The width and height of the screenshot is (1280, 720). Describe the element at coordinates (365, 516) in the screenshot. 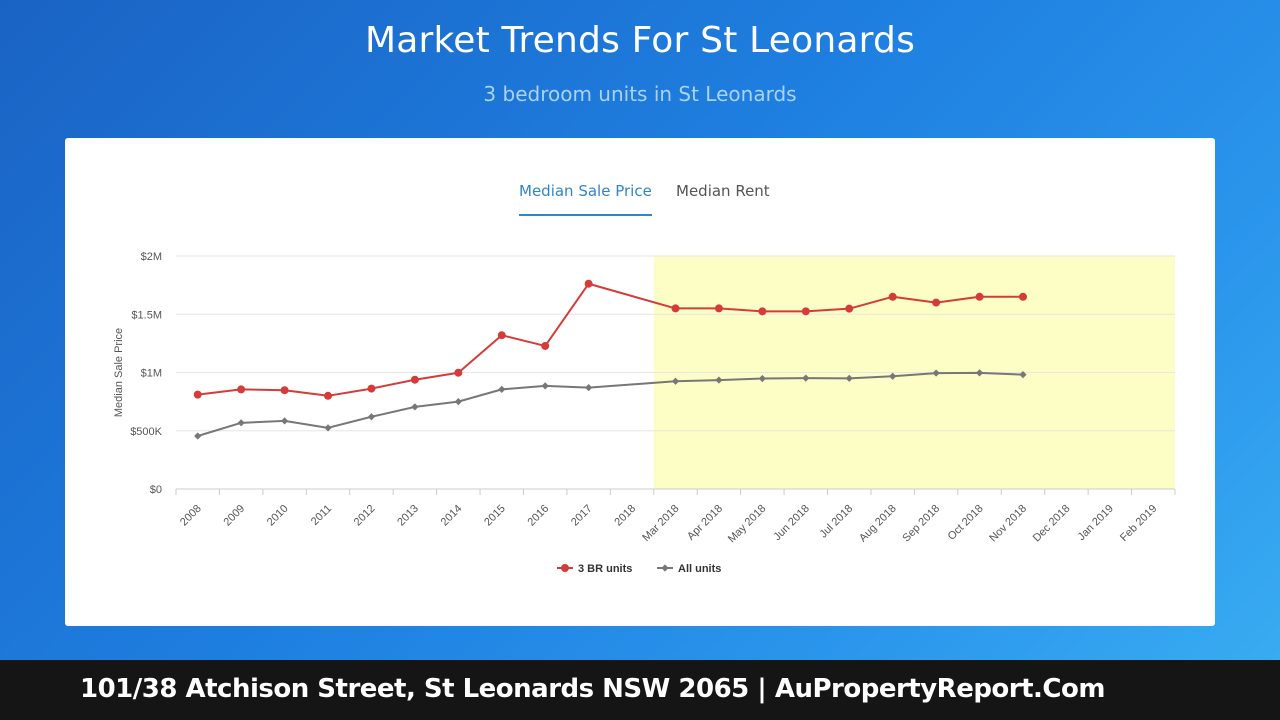

I see `x-tick-label: 2012` at that location.